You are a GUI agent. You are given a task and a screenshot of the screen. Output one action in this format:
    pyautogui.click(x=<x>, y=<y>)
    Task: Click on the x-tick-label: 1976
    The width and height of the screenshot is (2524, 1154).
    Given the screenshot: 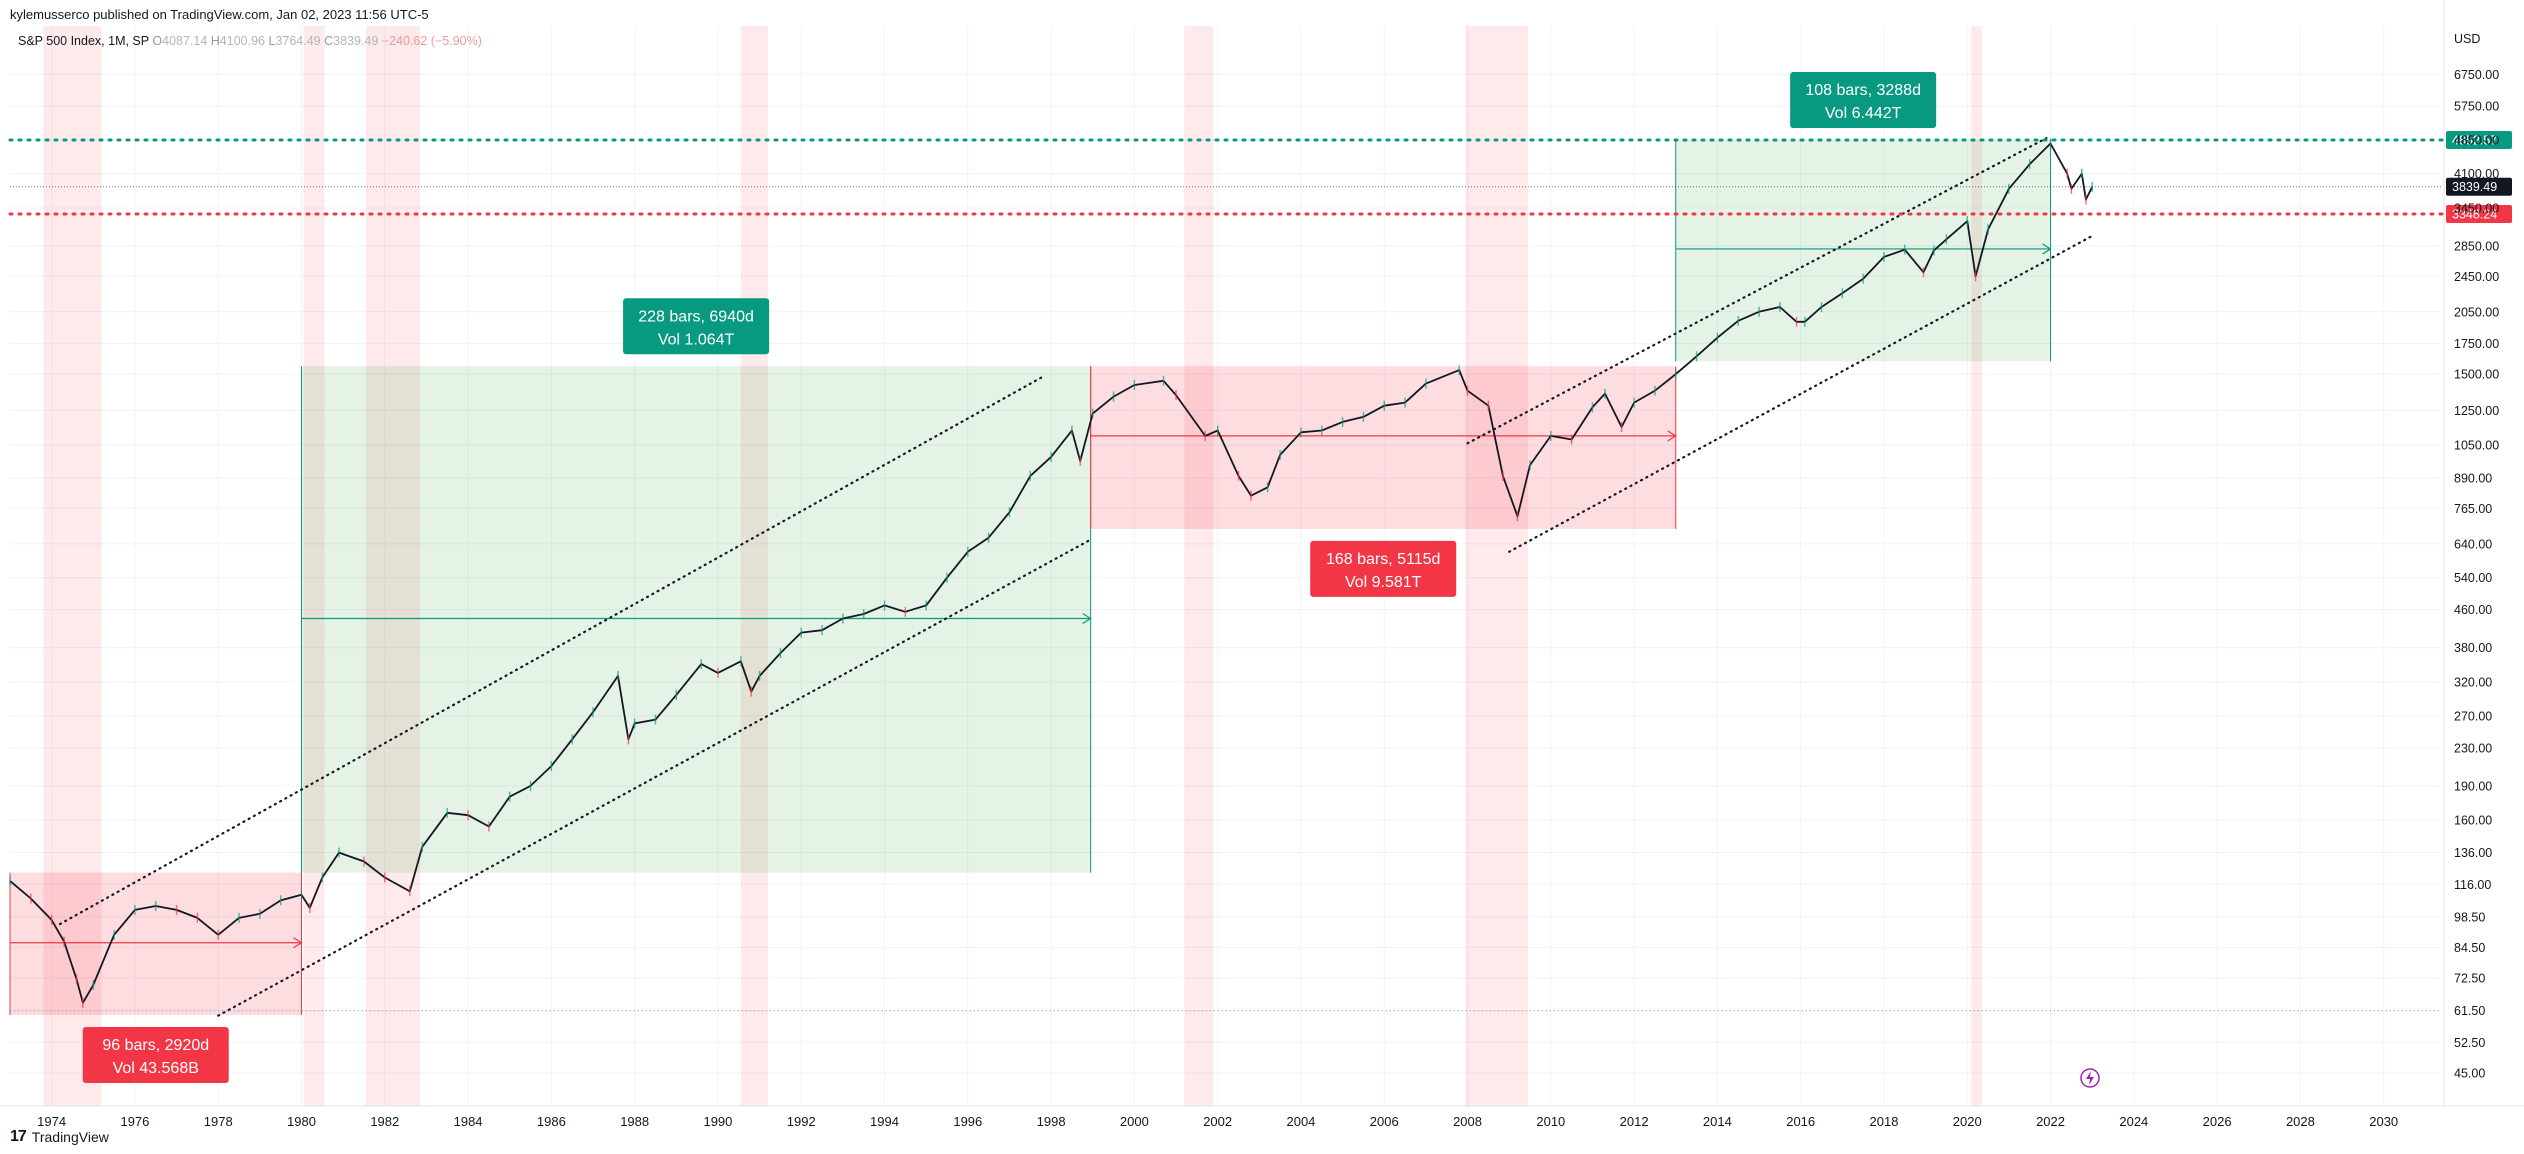 What is the action you would take?
    pyautogui.click(x=134, y=1121)
    